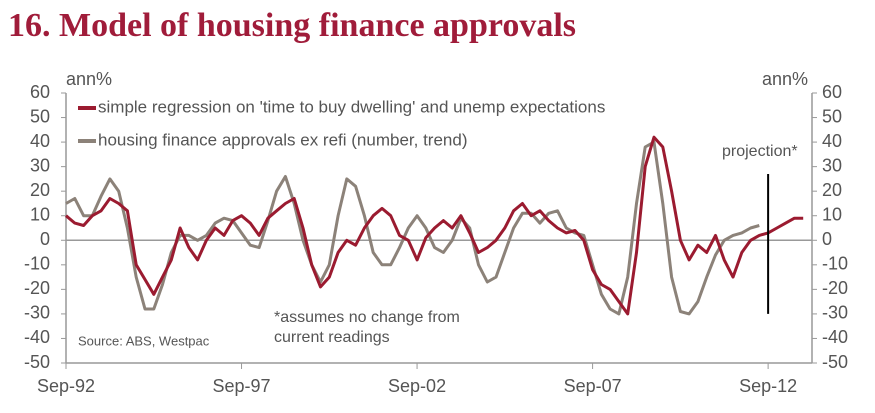 The width and height of the screenshot is (875, 413). I want to click on y2-tick-label: 60, so click(832, 92).